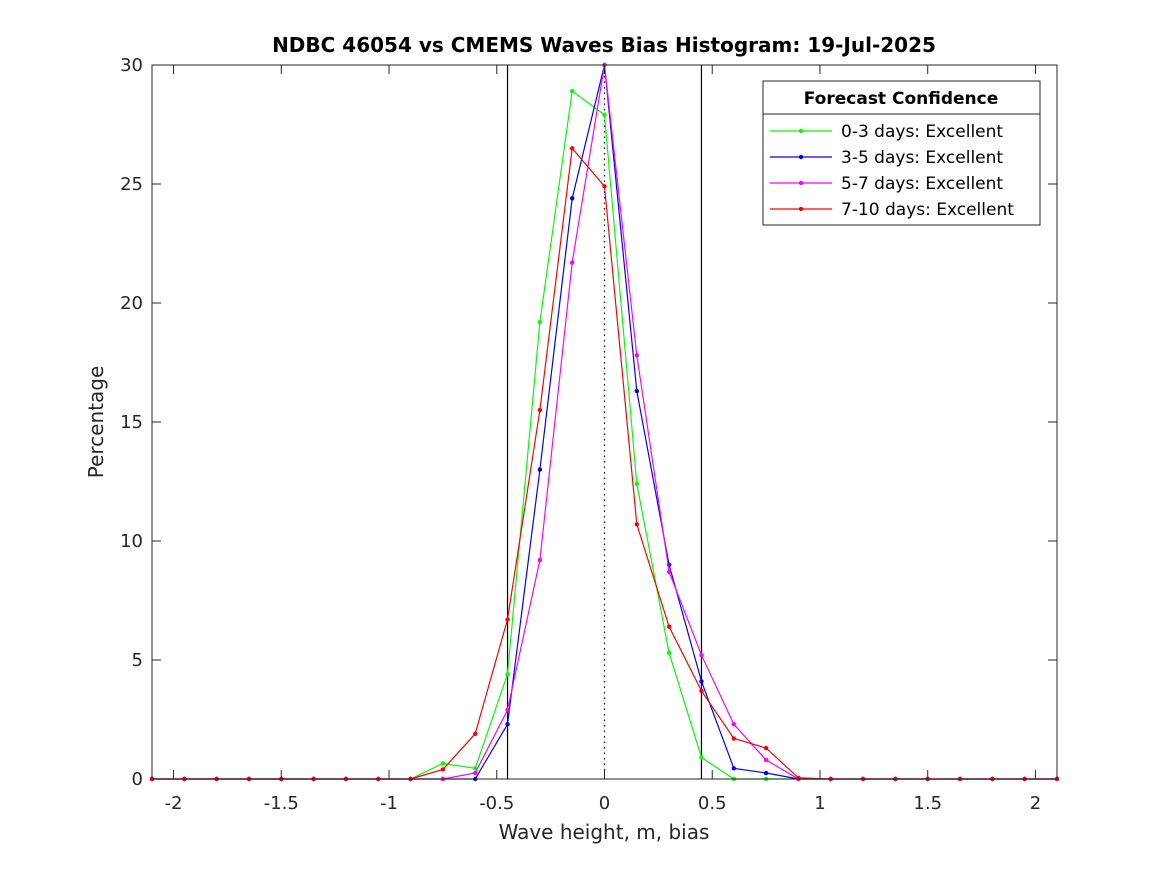  Describe the element at coordinates (604, 832) in the screenshot. I see `x-axis-label: Wave height, m, bias` at that location.